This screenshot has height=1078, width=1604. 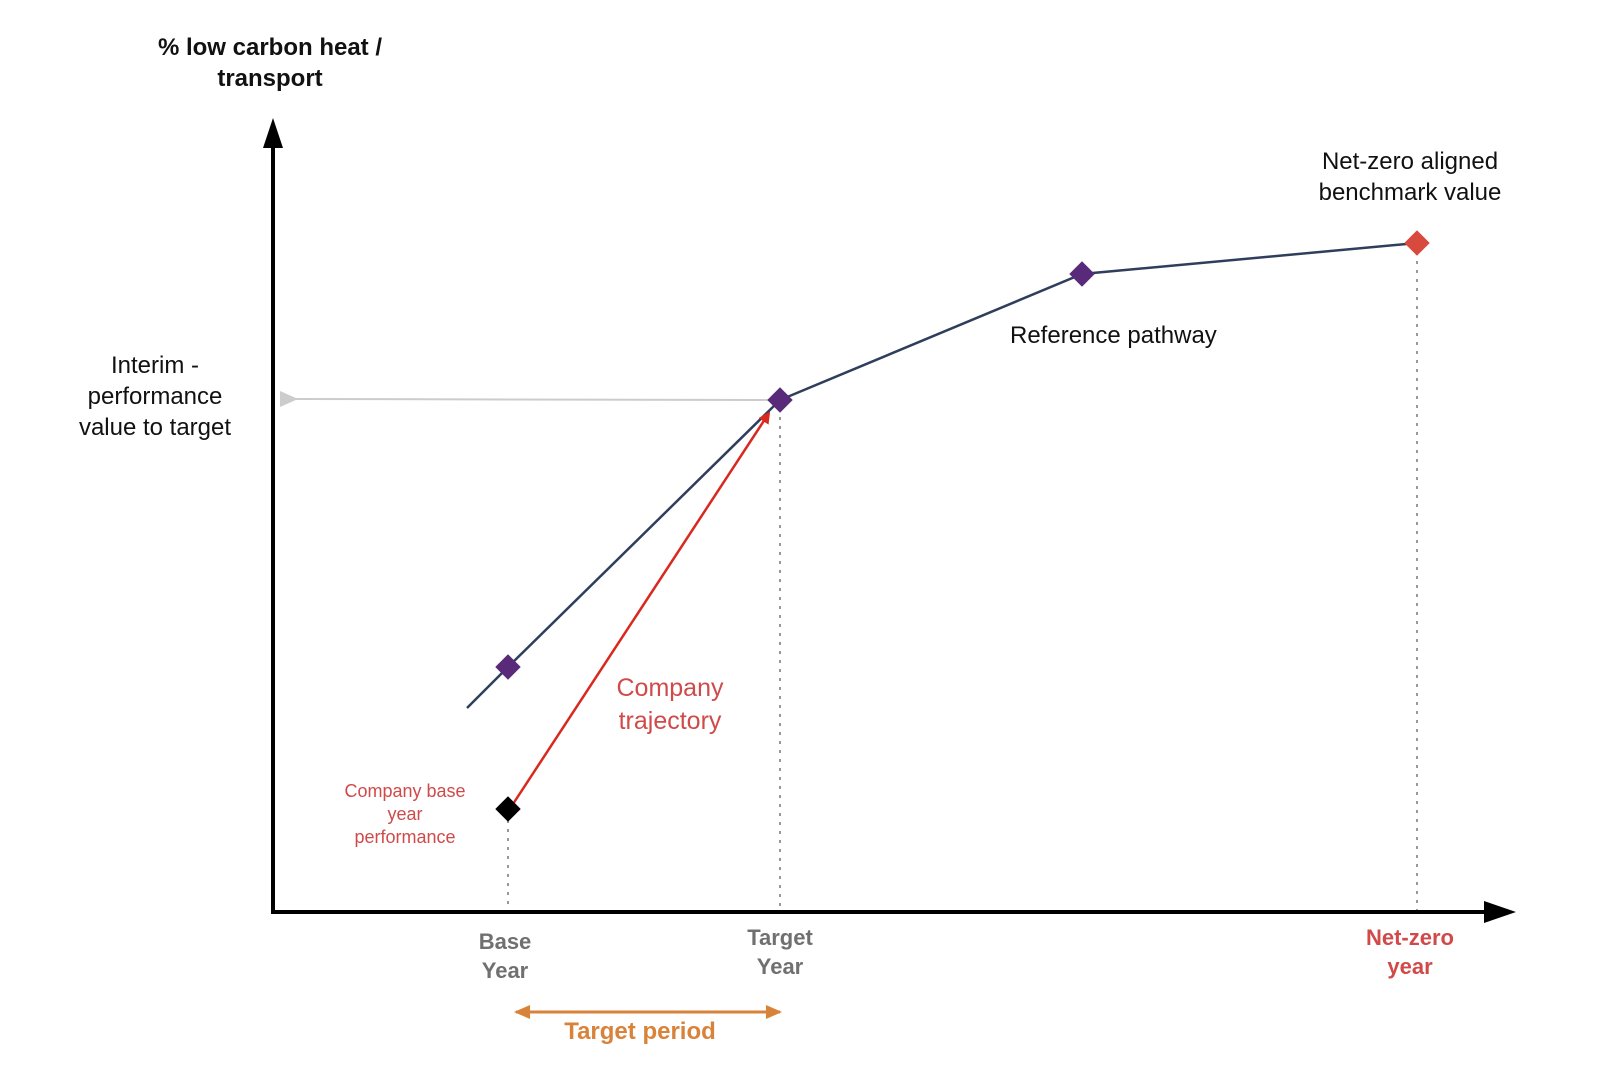 I want to click on company-trajectory-label: Company trajectory, so click(x=670, y=704).